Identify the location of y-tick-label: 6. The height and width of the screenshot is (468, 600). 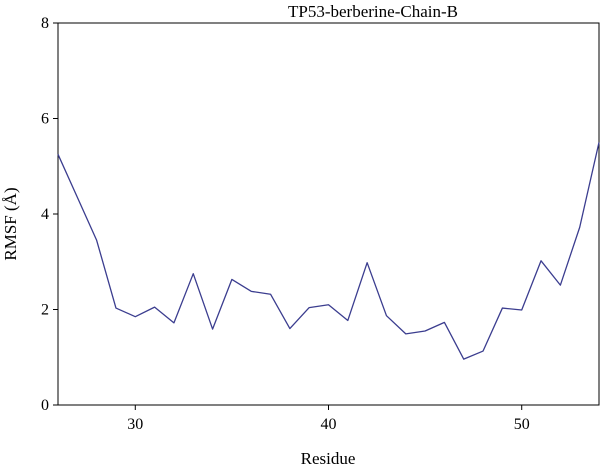
(45, 119).